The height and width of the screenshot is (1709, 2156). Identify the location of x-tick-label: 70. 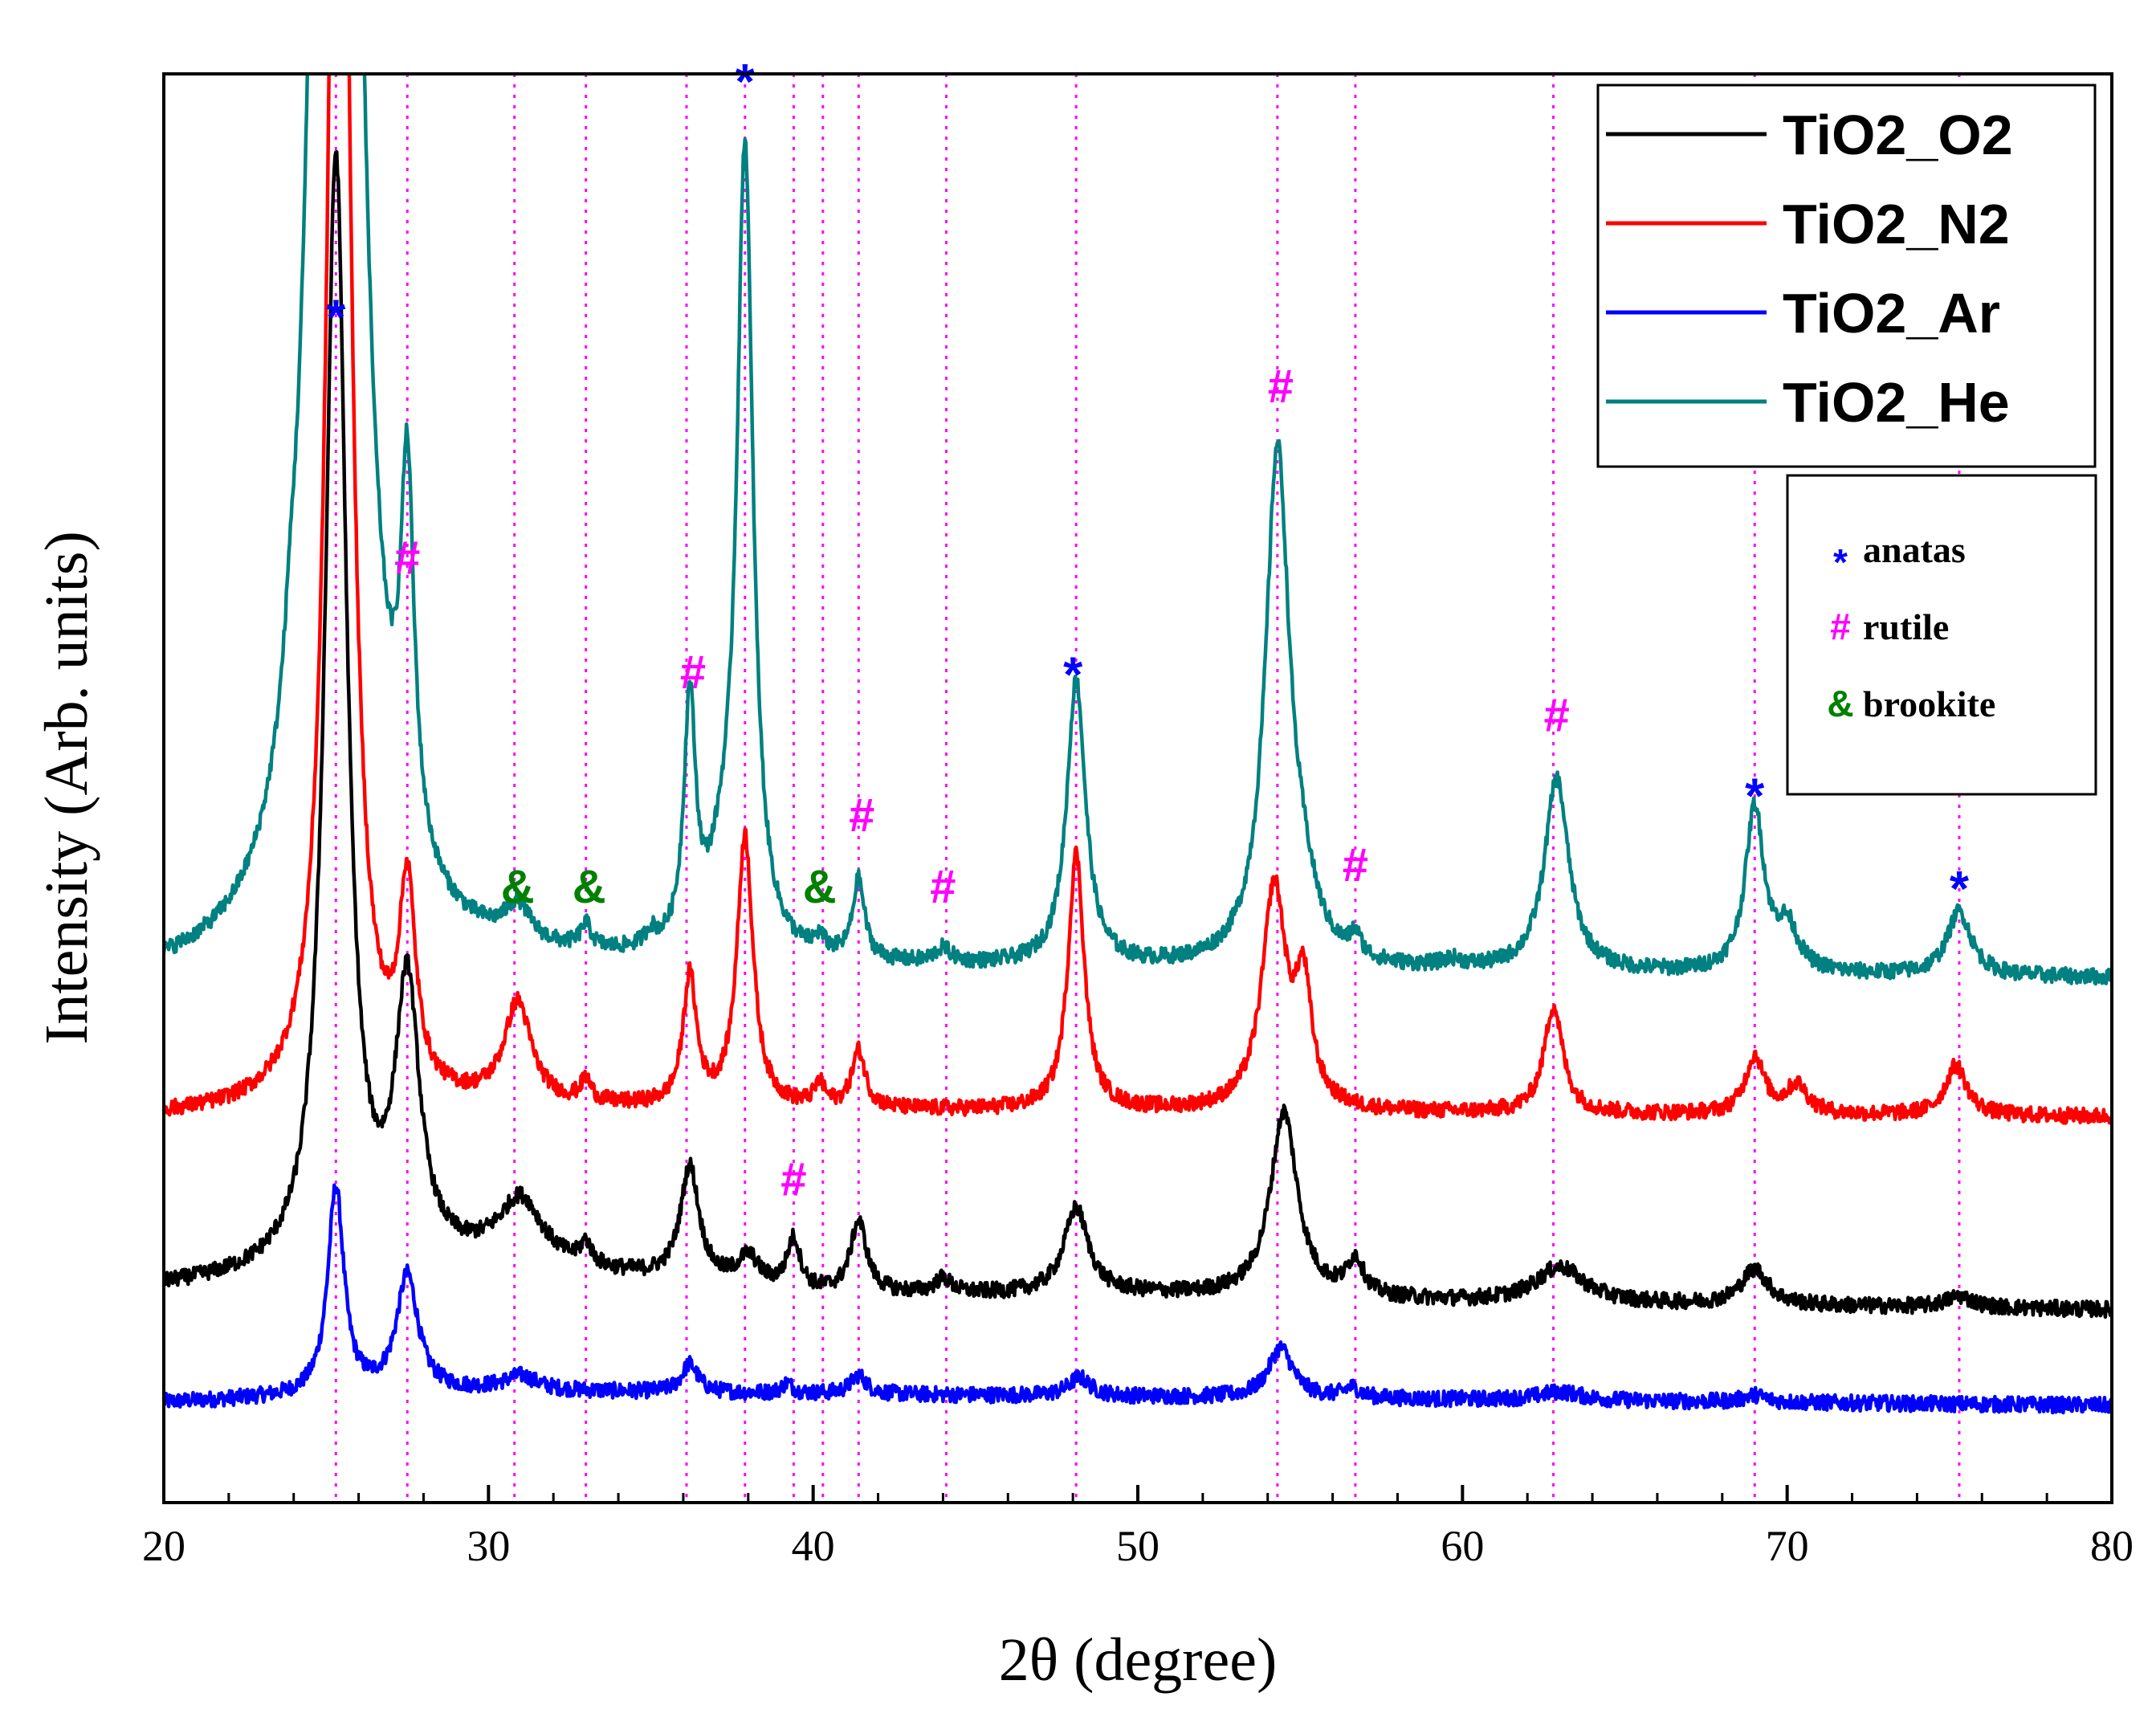
(1787, 1546).